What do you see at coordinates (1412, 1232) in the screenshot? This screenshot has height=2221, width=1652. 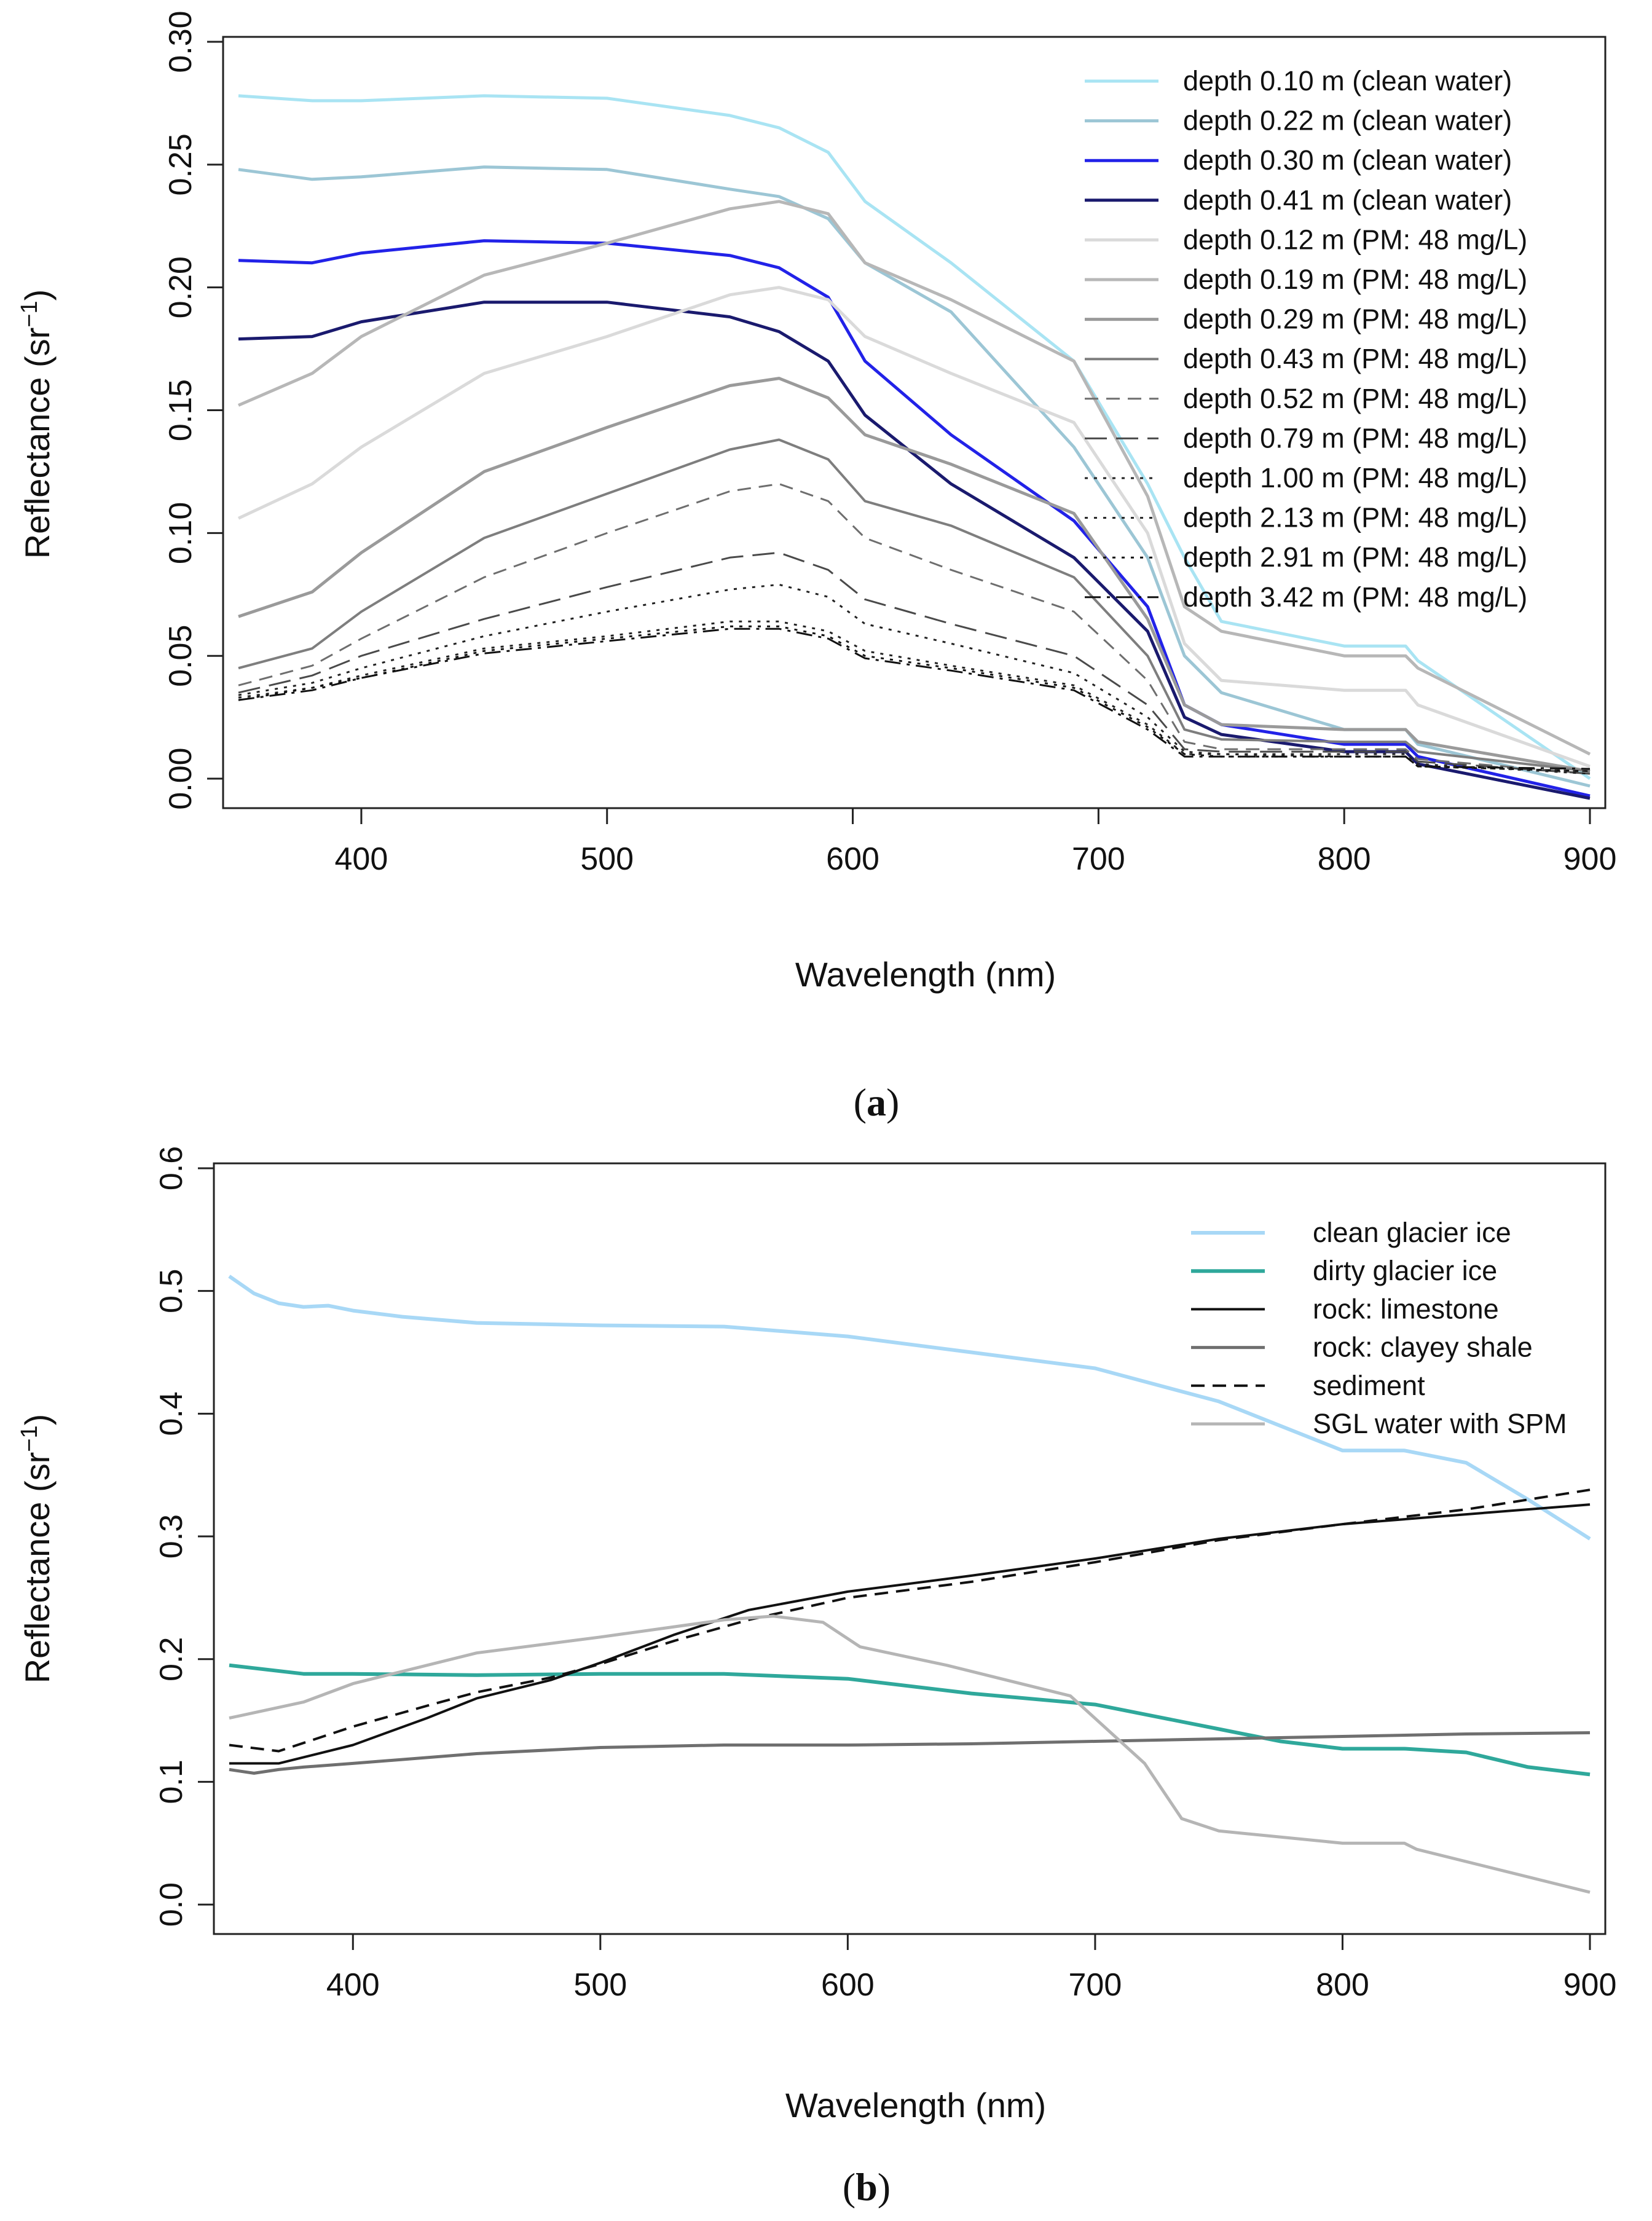 I see `legend-label: clean glacier ice` at bounding box center [1412, 1232].